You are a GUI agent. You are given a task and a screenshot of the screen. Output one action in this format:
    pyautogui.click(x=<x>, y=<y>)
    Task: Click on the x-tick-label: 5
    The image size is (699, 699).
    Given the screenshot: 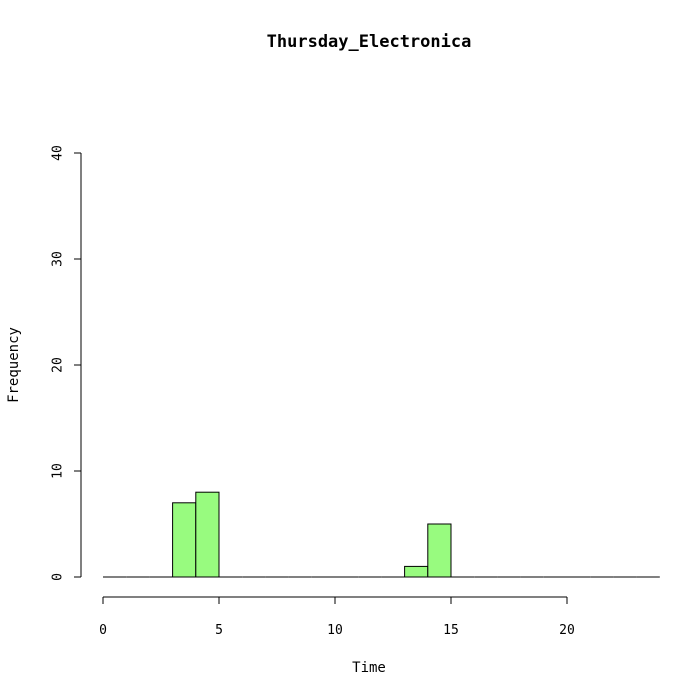 What is the action you would take?
    pyautogui.click(x=219, y=630)
    